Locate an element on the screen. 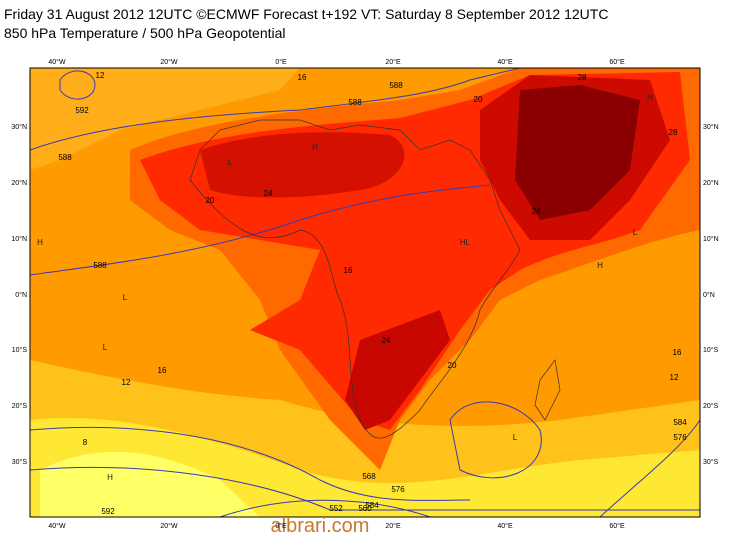 Image resolution: width=730 pixels, height=538 pixels. field-extreme is located at coordinates (577, 152).